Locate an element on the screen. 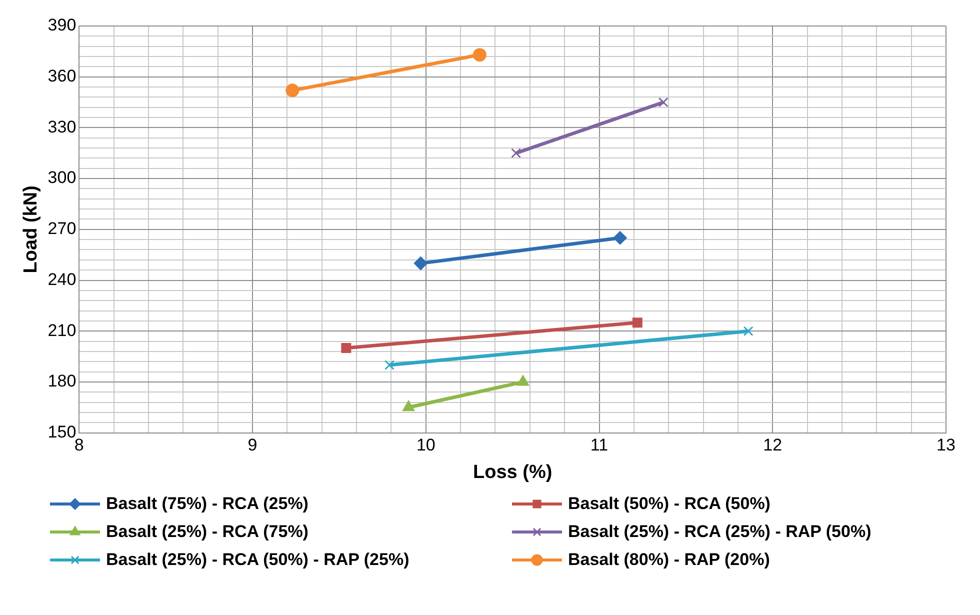 The width and height of the screenshot is (980, 615). x-tick-label: 12 is located at coordinates (772, 445).